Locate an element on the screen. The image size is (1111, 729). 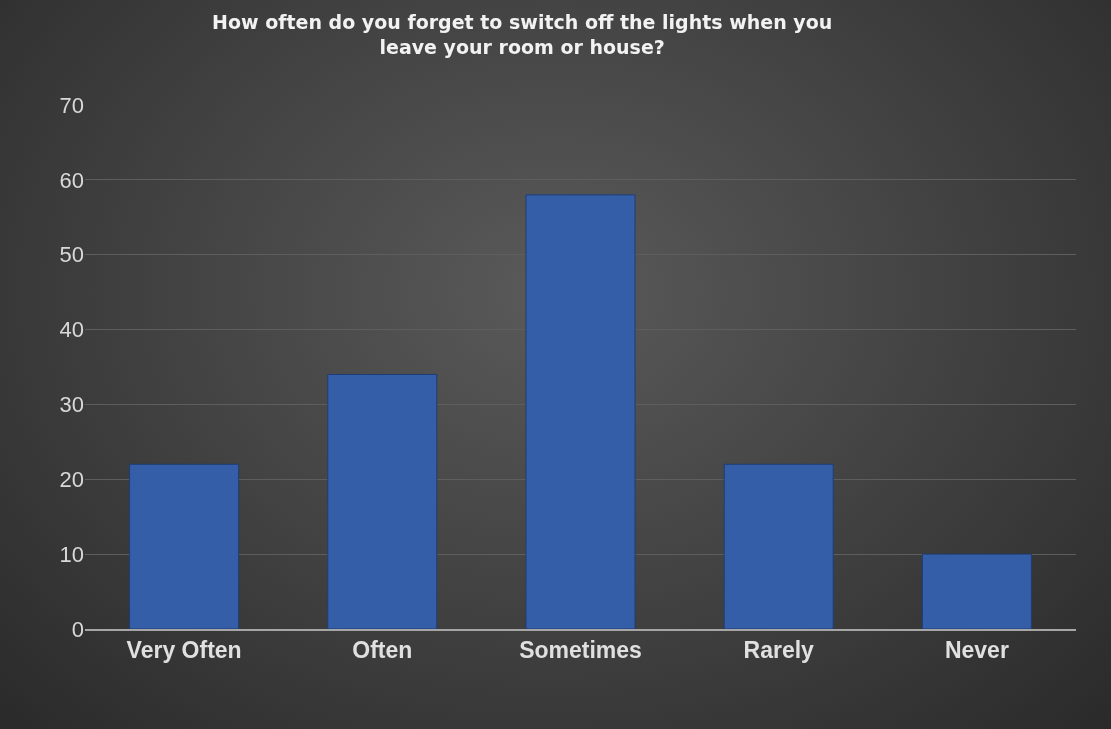
y-tick-label: 0 is located at coordinates (77, 629).